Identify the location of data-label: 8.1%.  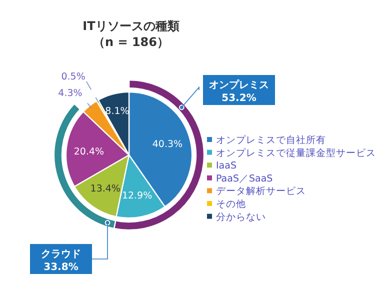
(117, 111).